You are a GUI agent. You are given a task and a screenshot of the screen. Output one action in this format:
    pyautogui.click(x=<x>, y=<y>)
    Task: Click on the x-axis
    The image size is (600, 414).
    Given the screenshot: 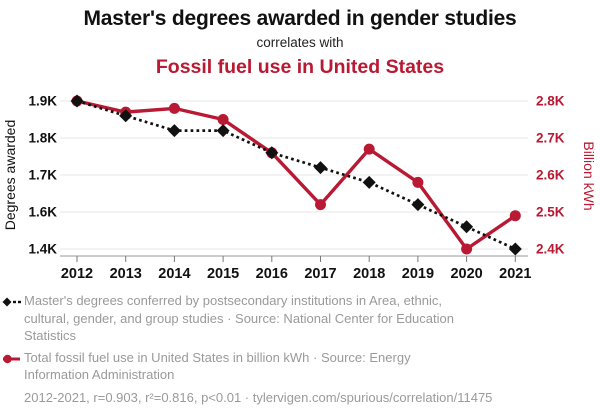 What is the action you would take?
    pyautogui.click(x=294, y=258)
    